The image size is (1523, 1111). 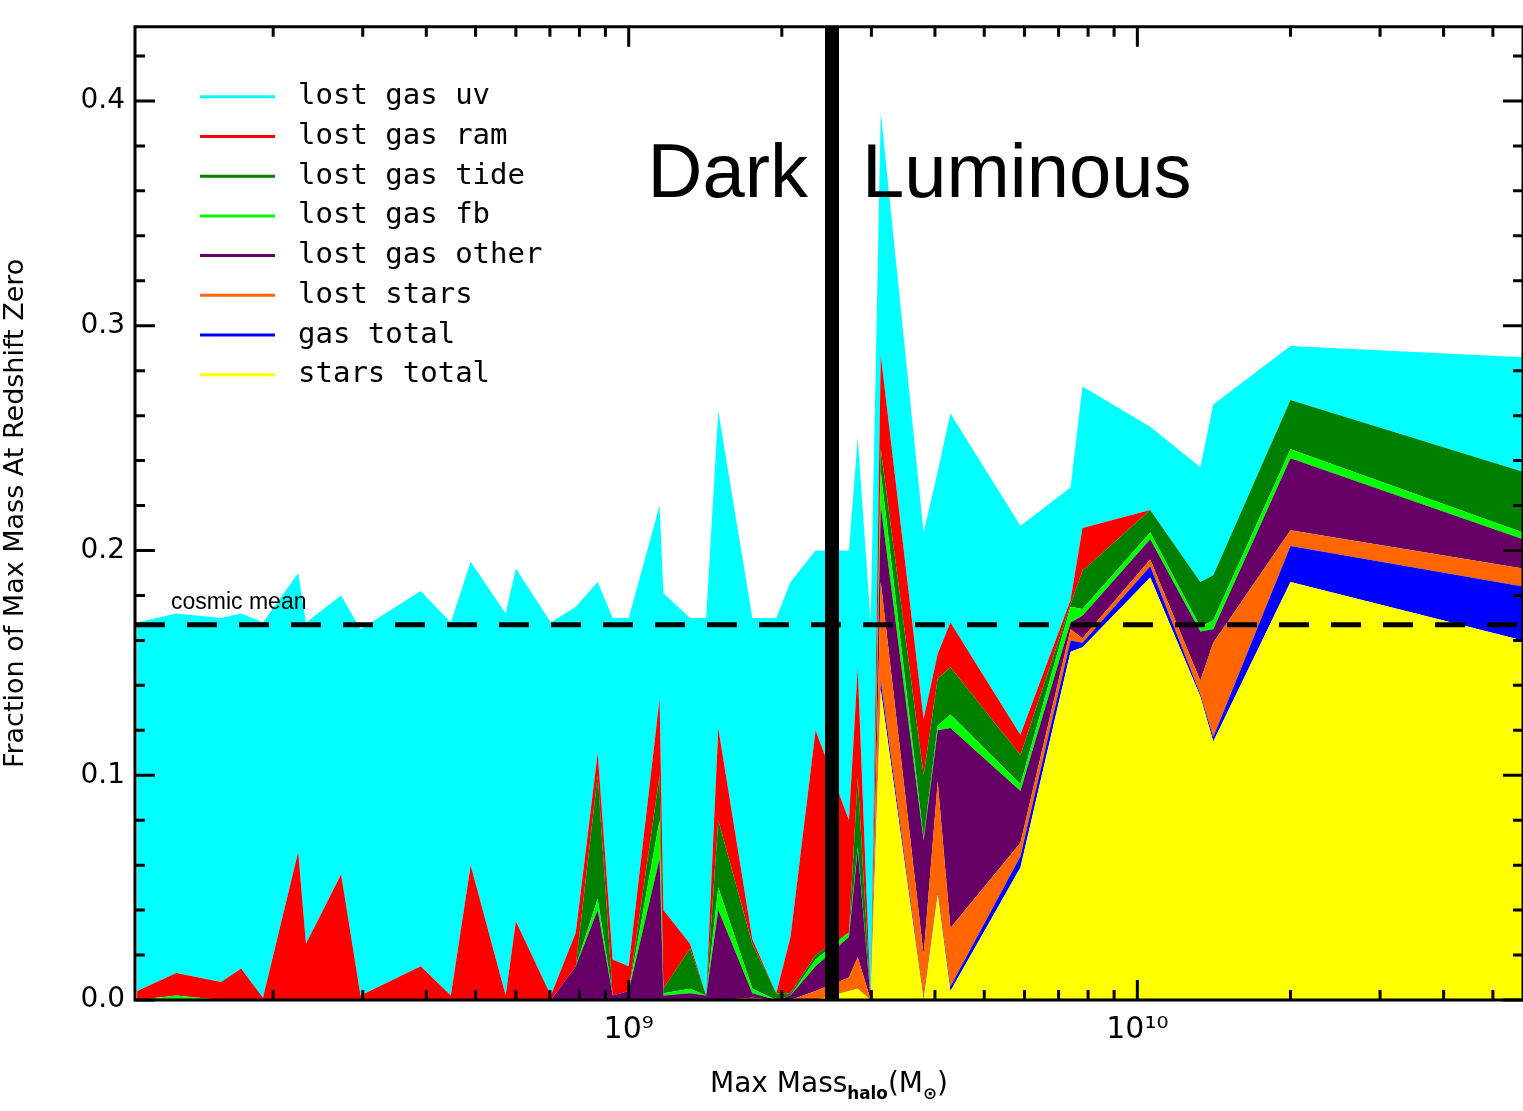 What do you see at coordinates (628, 1027) in the screenshot?
I see `x-tick-label: 10⁹` at bounding box center [628, 1027].